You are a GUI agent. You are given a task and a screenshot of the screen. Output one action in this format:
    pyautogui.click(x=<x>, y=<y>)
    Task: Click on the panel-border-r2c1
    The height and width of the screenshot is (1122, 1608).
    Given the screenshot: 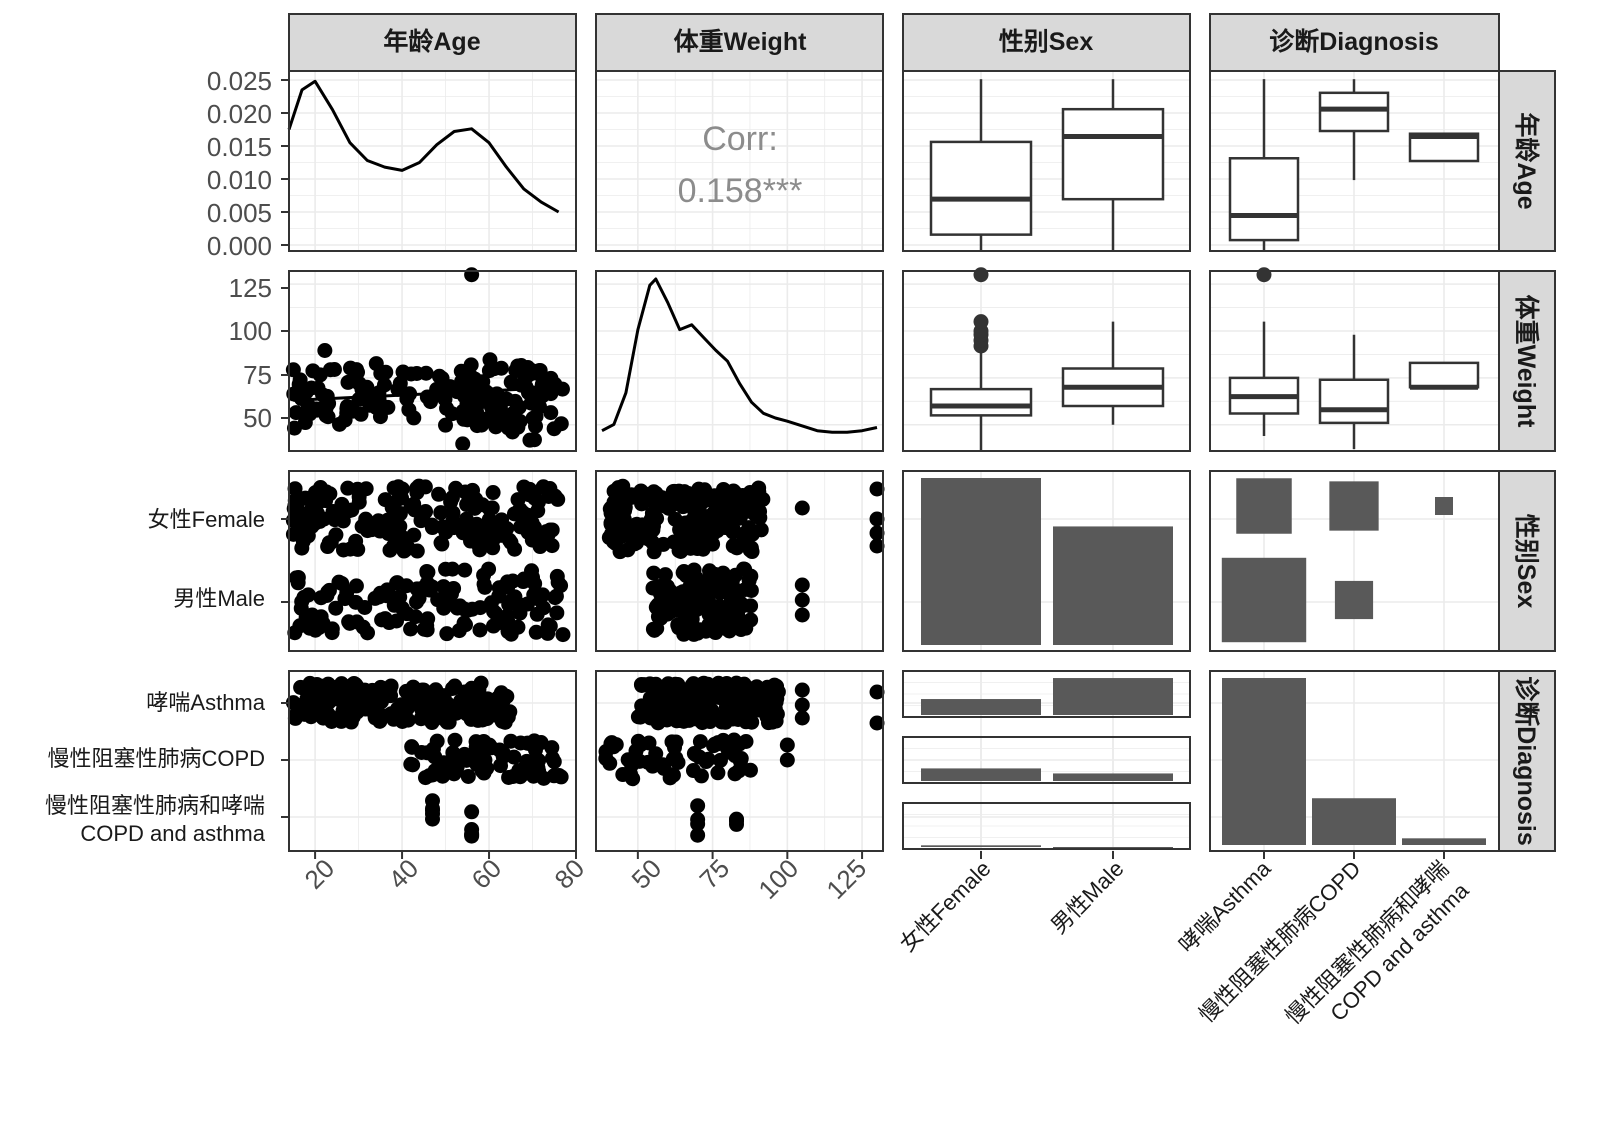 What is the action you would take?
    pyautogui.click(x=739, y=561)
    